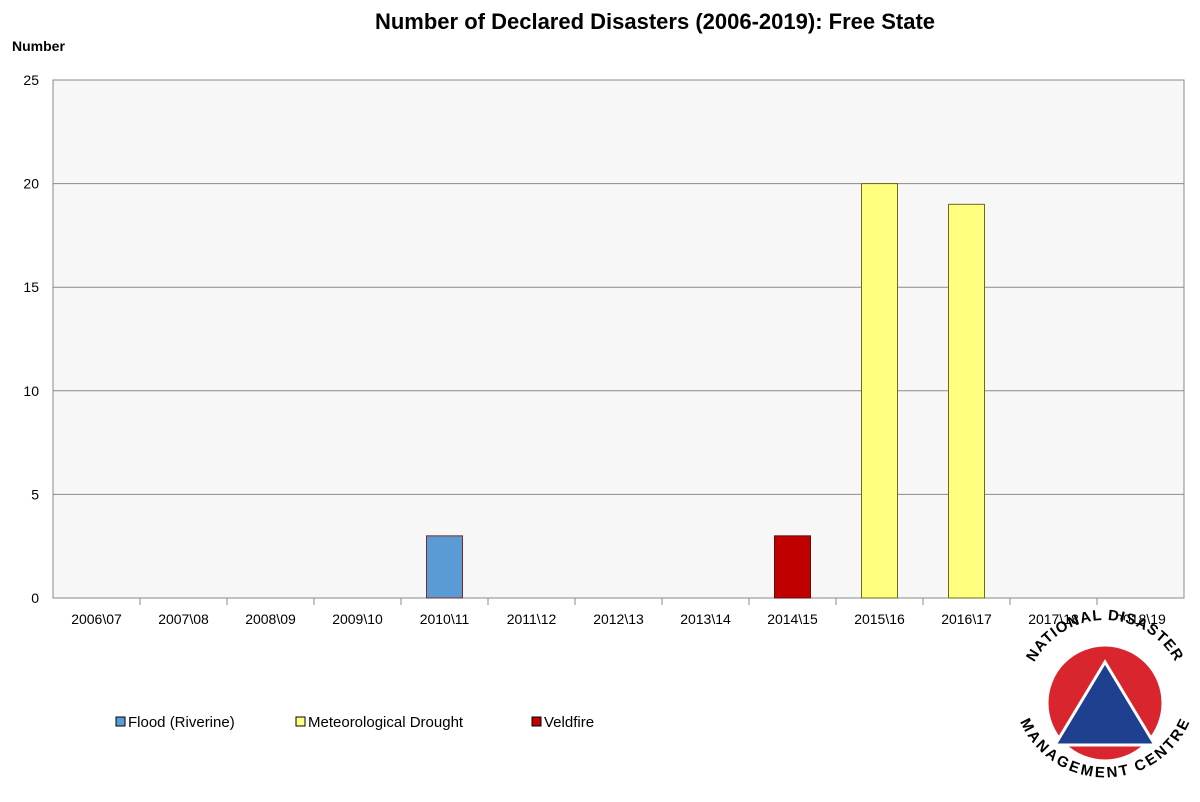 This screenshot has width=1200, height=802. What do you see at coordinates (31, 80) in the screenshot?
I see `y-tick-label: 25` at bounding box center [31, 80].